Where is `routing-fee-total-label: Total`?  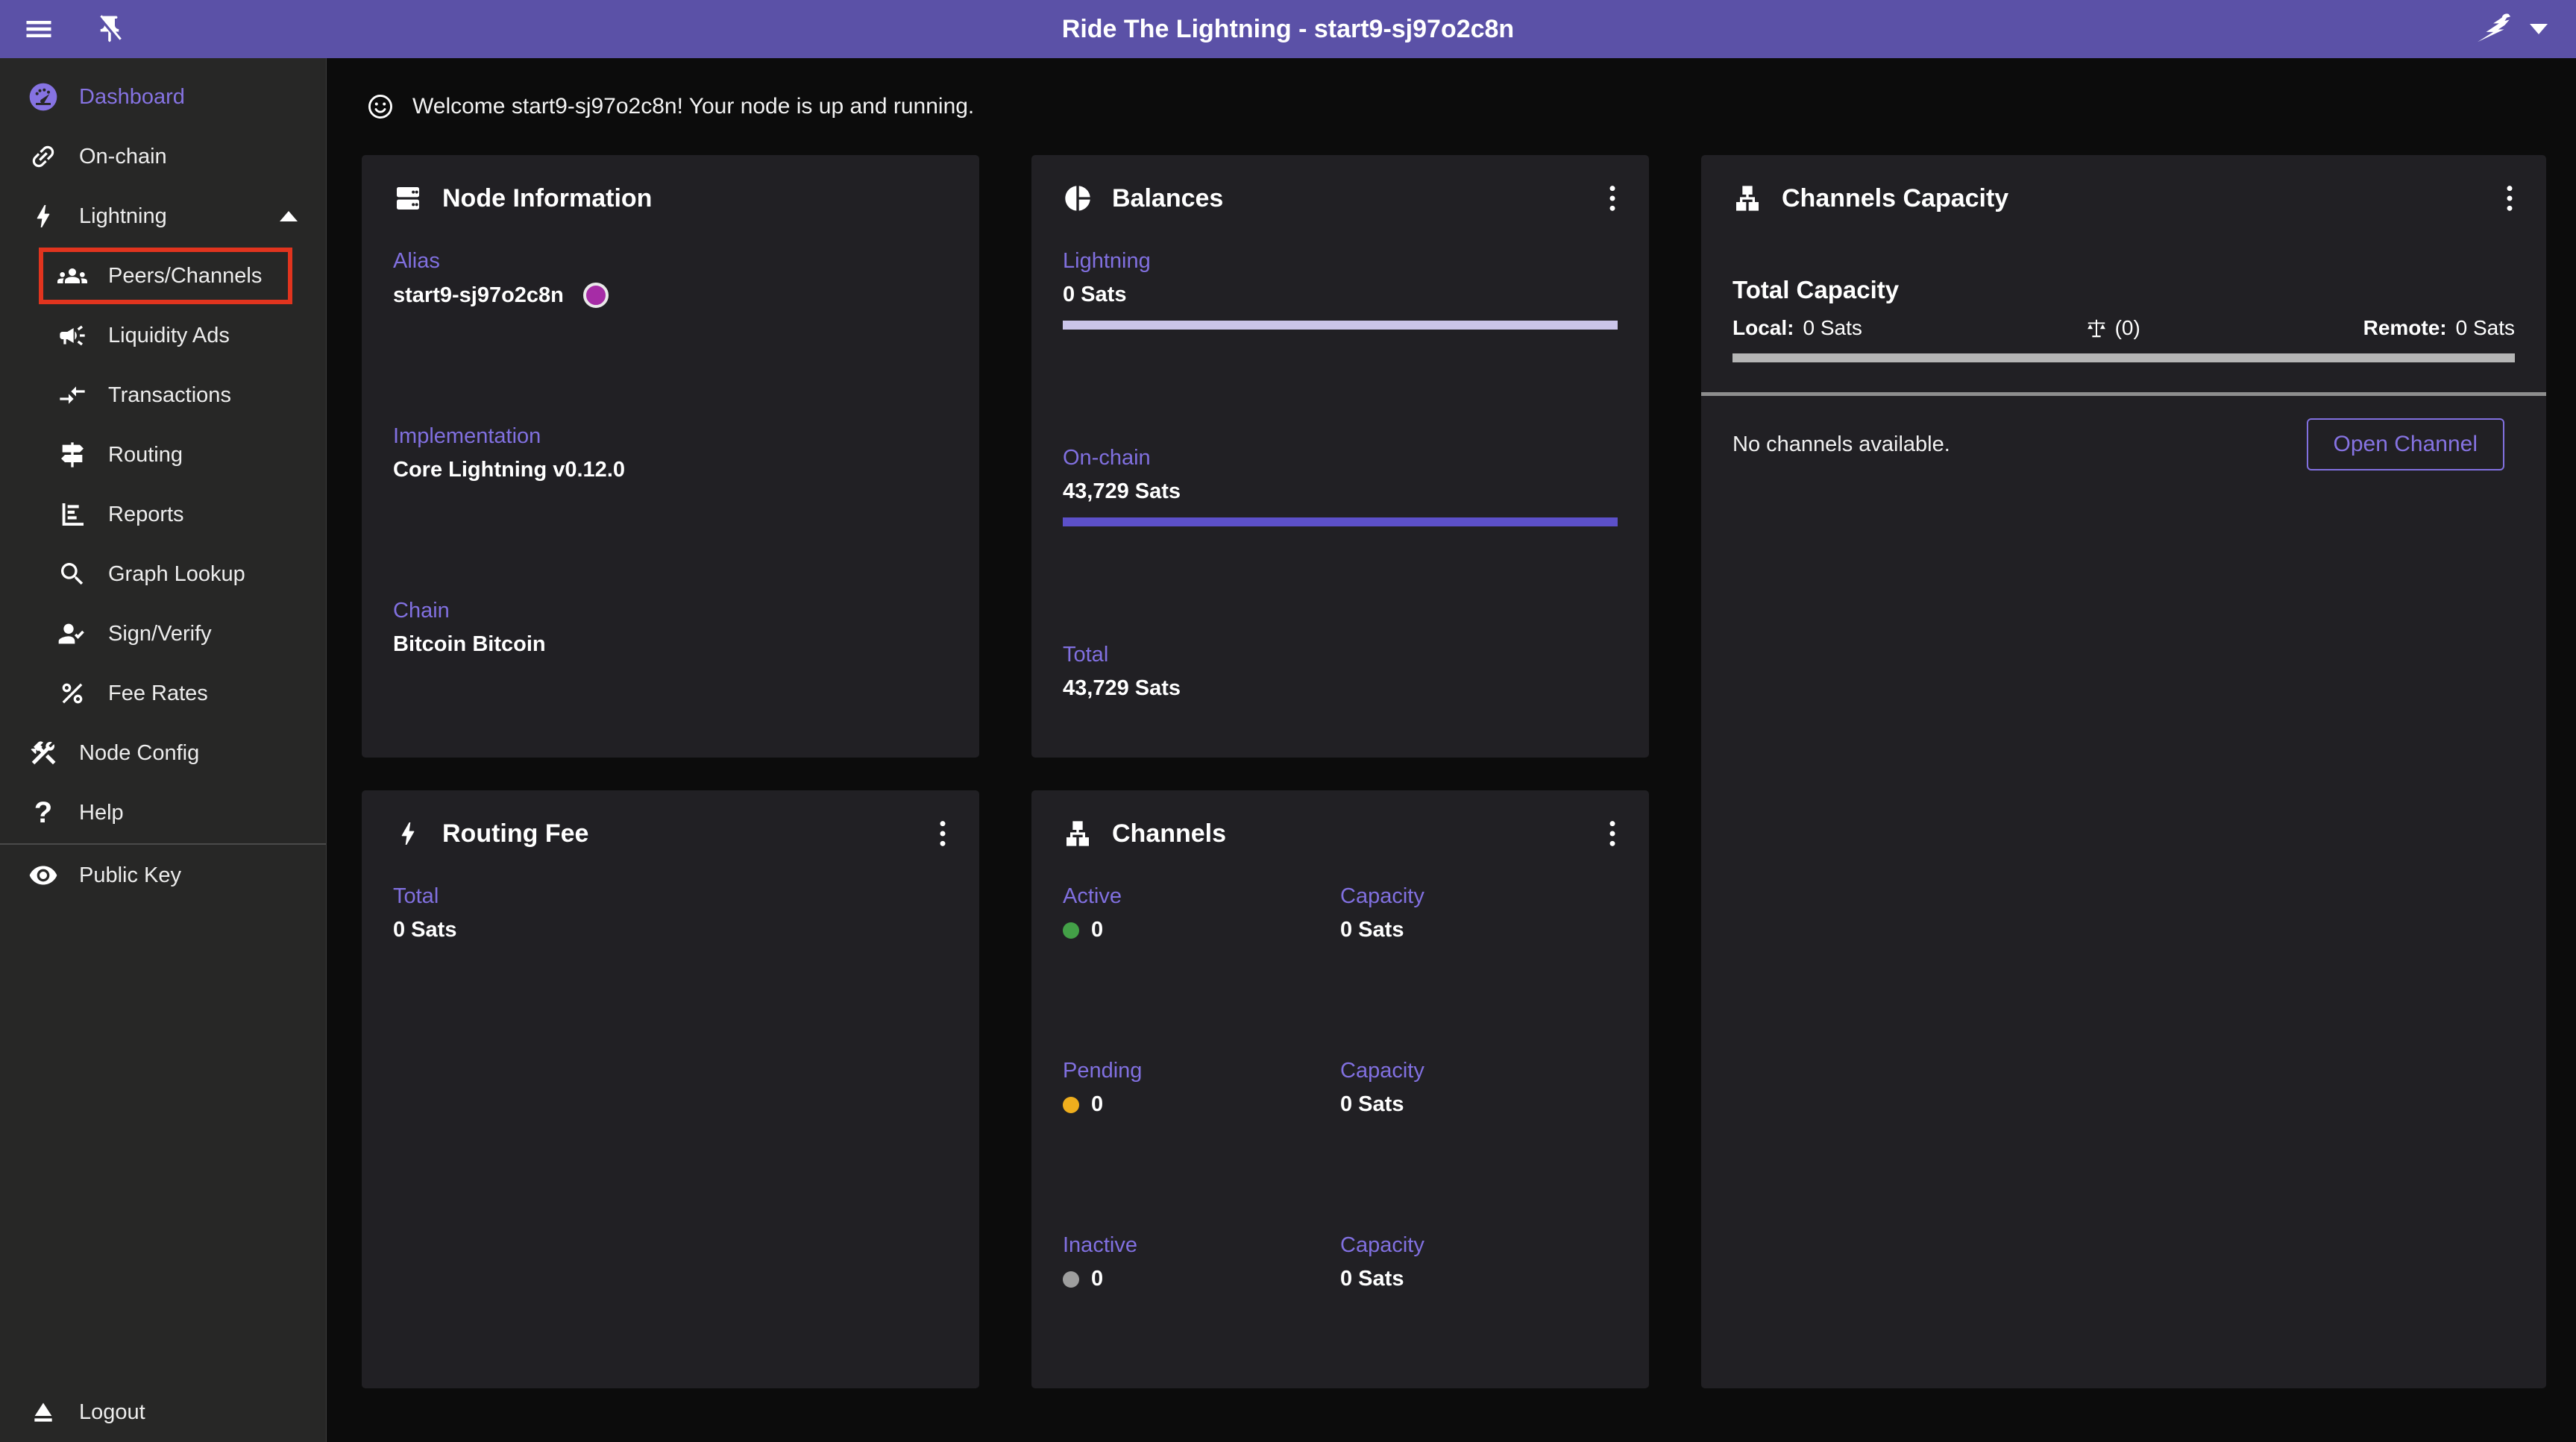 routing-fee-total-label: Total is located at coordinates (416, 896).